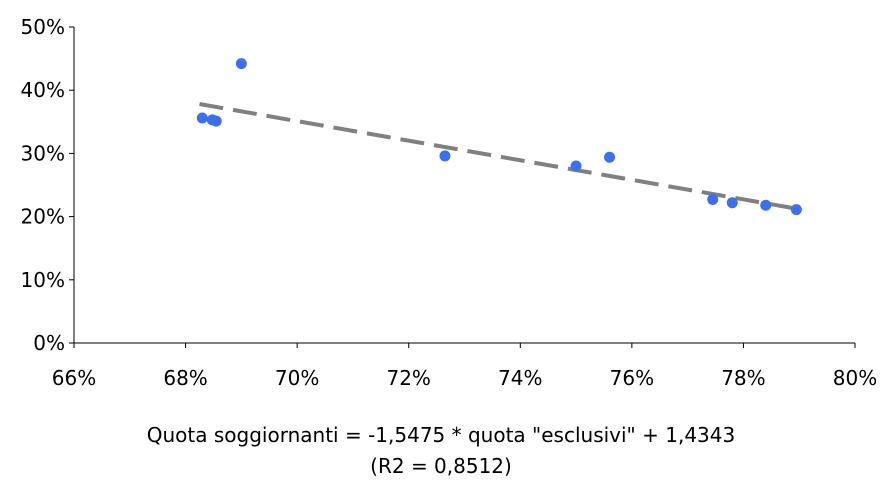  I want to click on x-tick-label: 76%, so click(632, 378).